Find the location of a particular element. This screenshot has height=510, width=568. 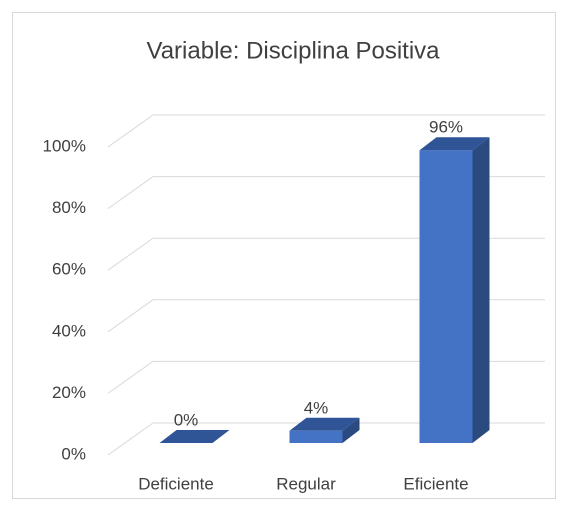

y-tick-label: 60% is located at coordinates (69, 269).